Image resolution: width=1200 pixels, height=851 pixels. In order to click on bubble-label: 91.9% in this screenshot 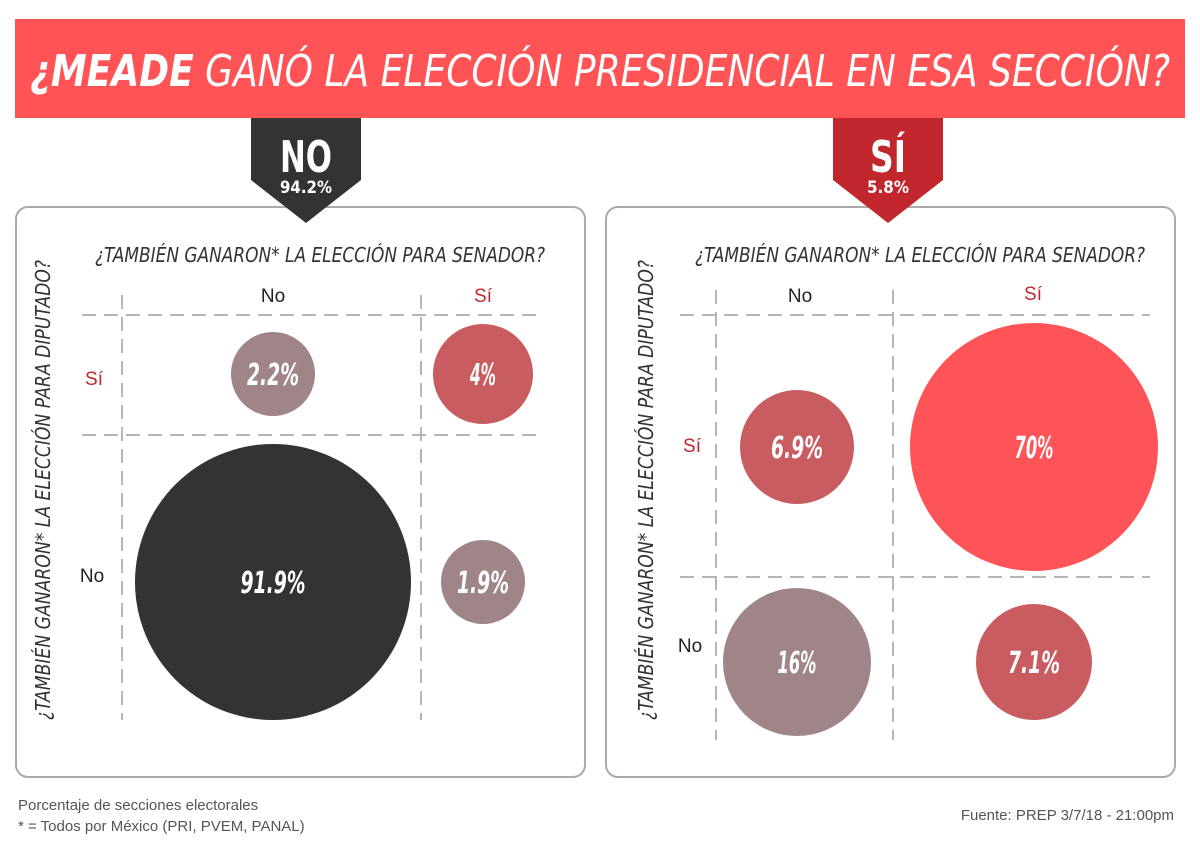, I will do `click(273, 583)`.